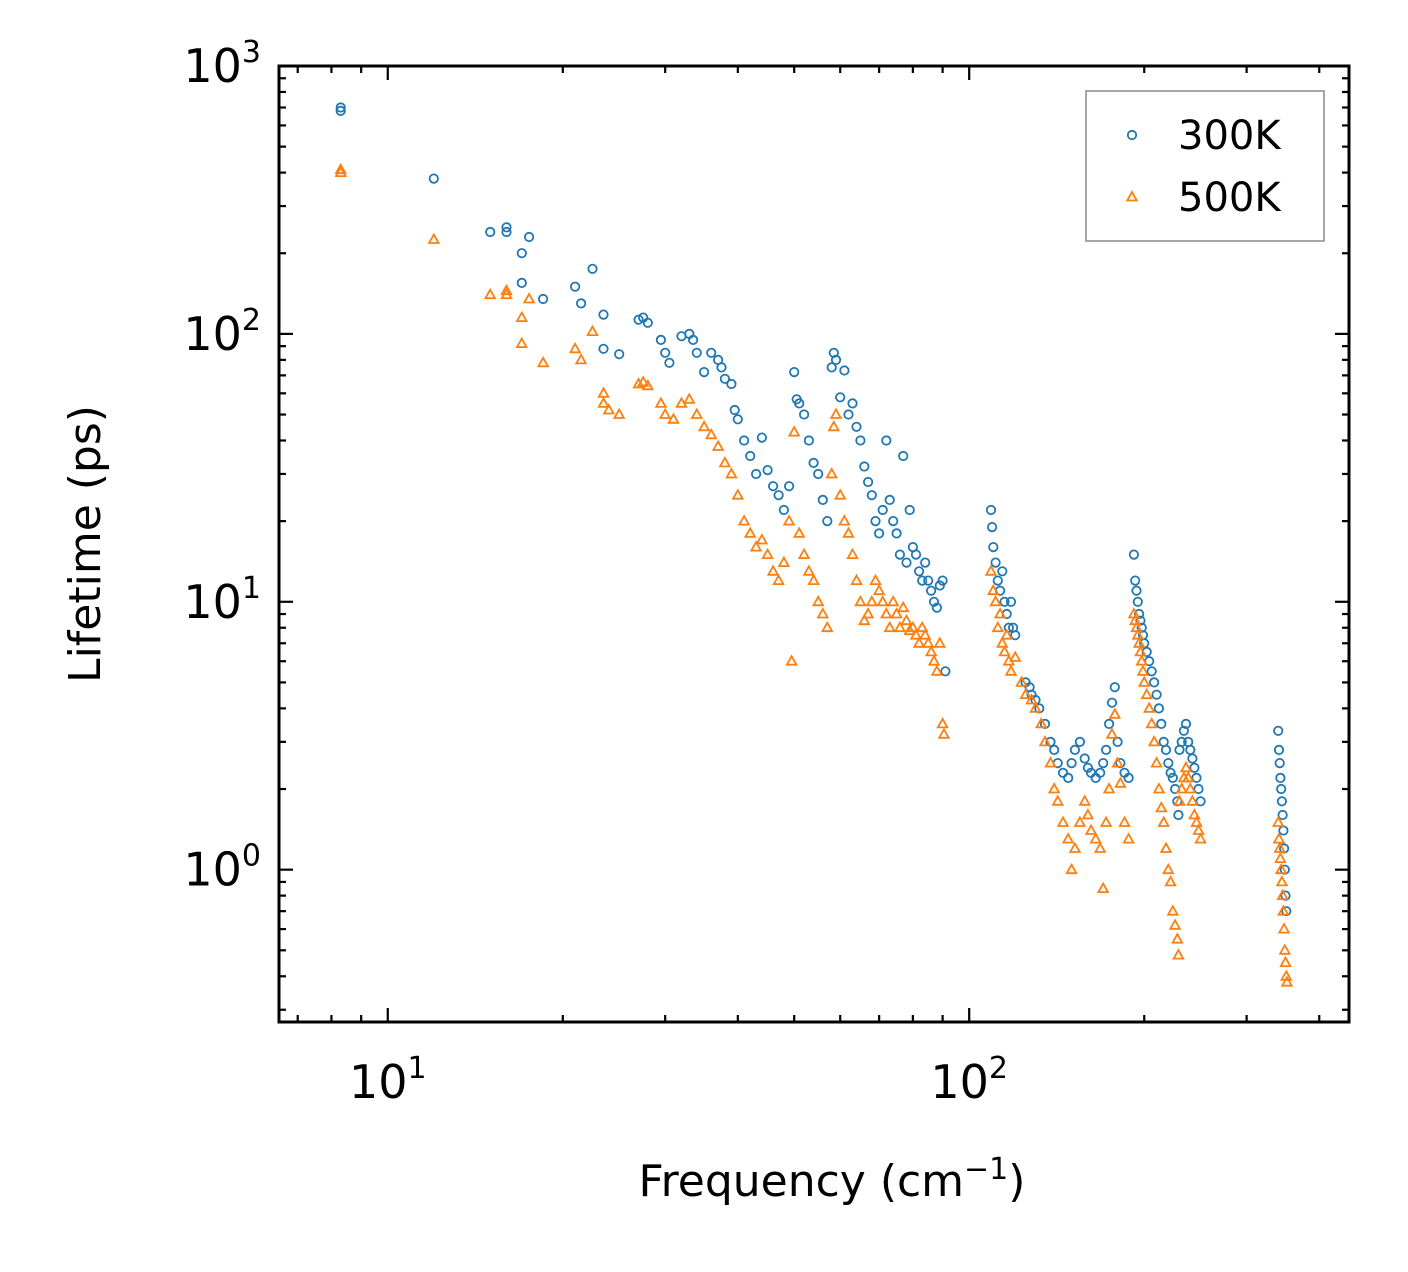 The width and height of the screenshot is (1408, 1272). I want to click on x-tick-label-100: 102, so click(969, 1080).